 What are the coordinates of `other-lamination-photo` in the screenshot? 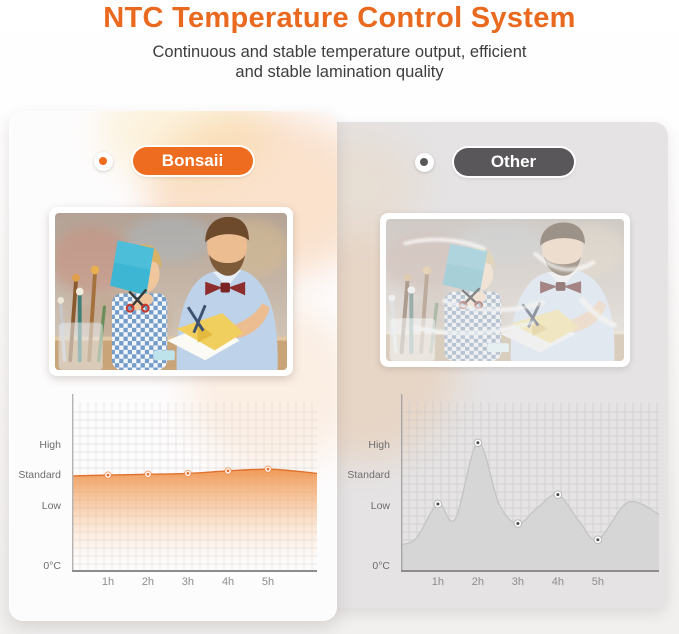 It's located at (505, 290).